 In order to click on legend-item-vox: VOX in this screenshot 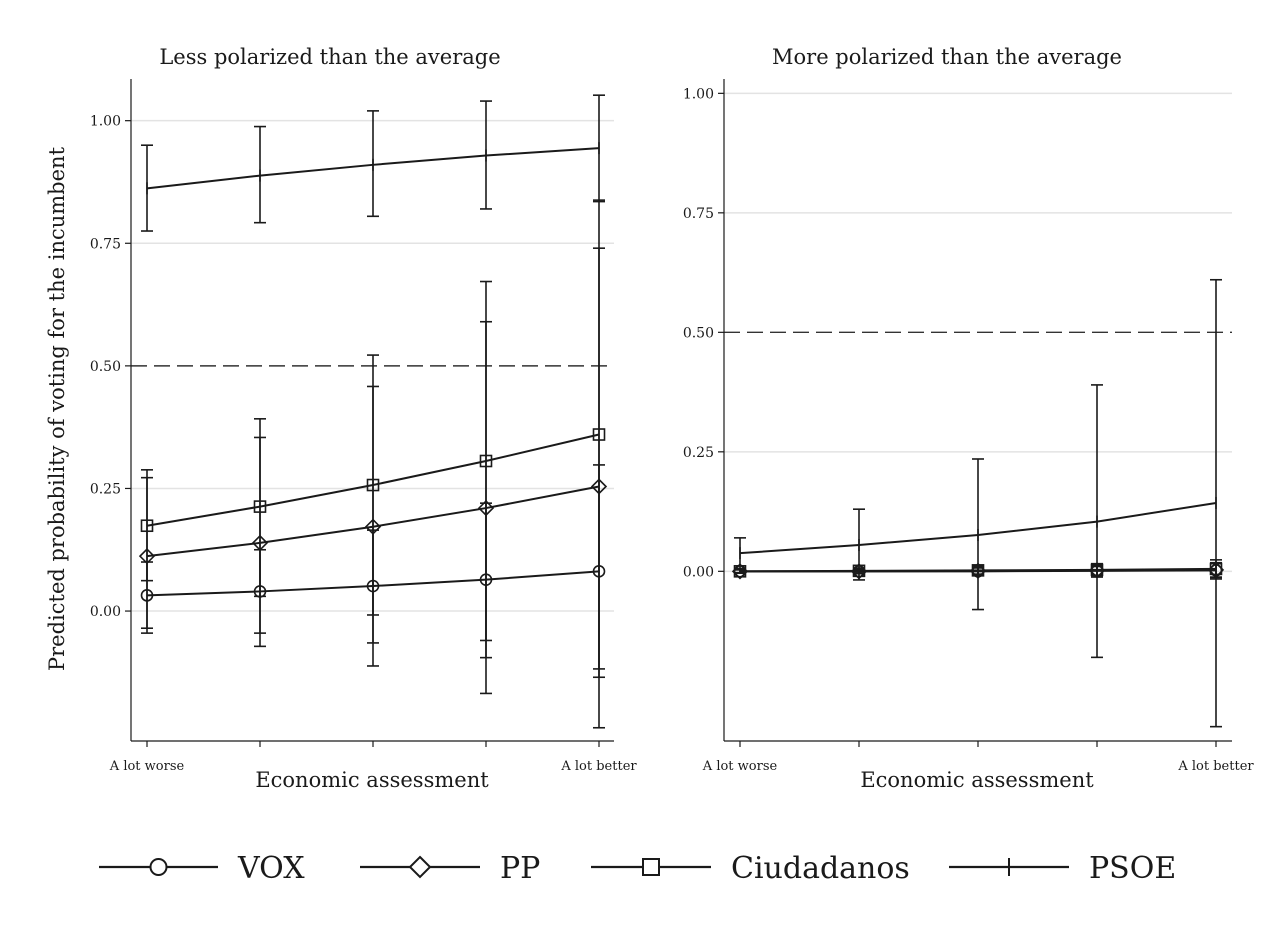, I will do `click(202, 868)`.